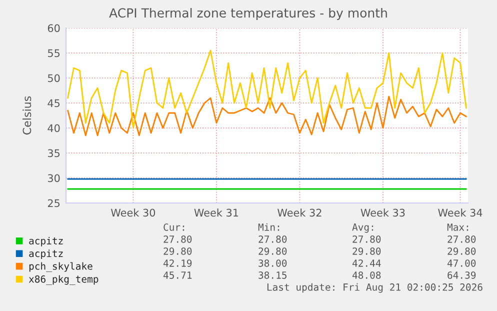 The image size is (497, 311). I want to click on text: 64.39, so click(462, 275).